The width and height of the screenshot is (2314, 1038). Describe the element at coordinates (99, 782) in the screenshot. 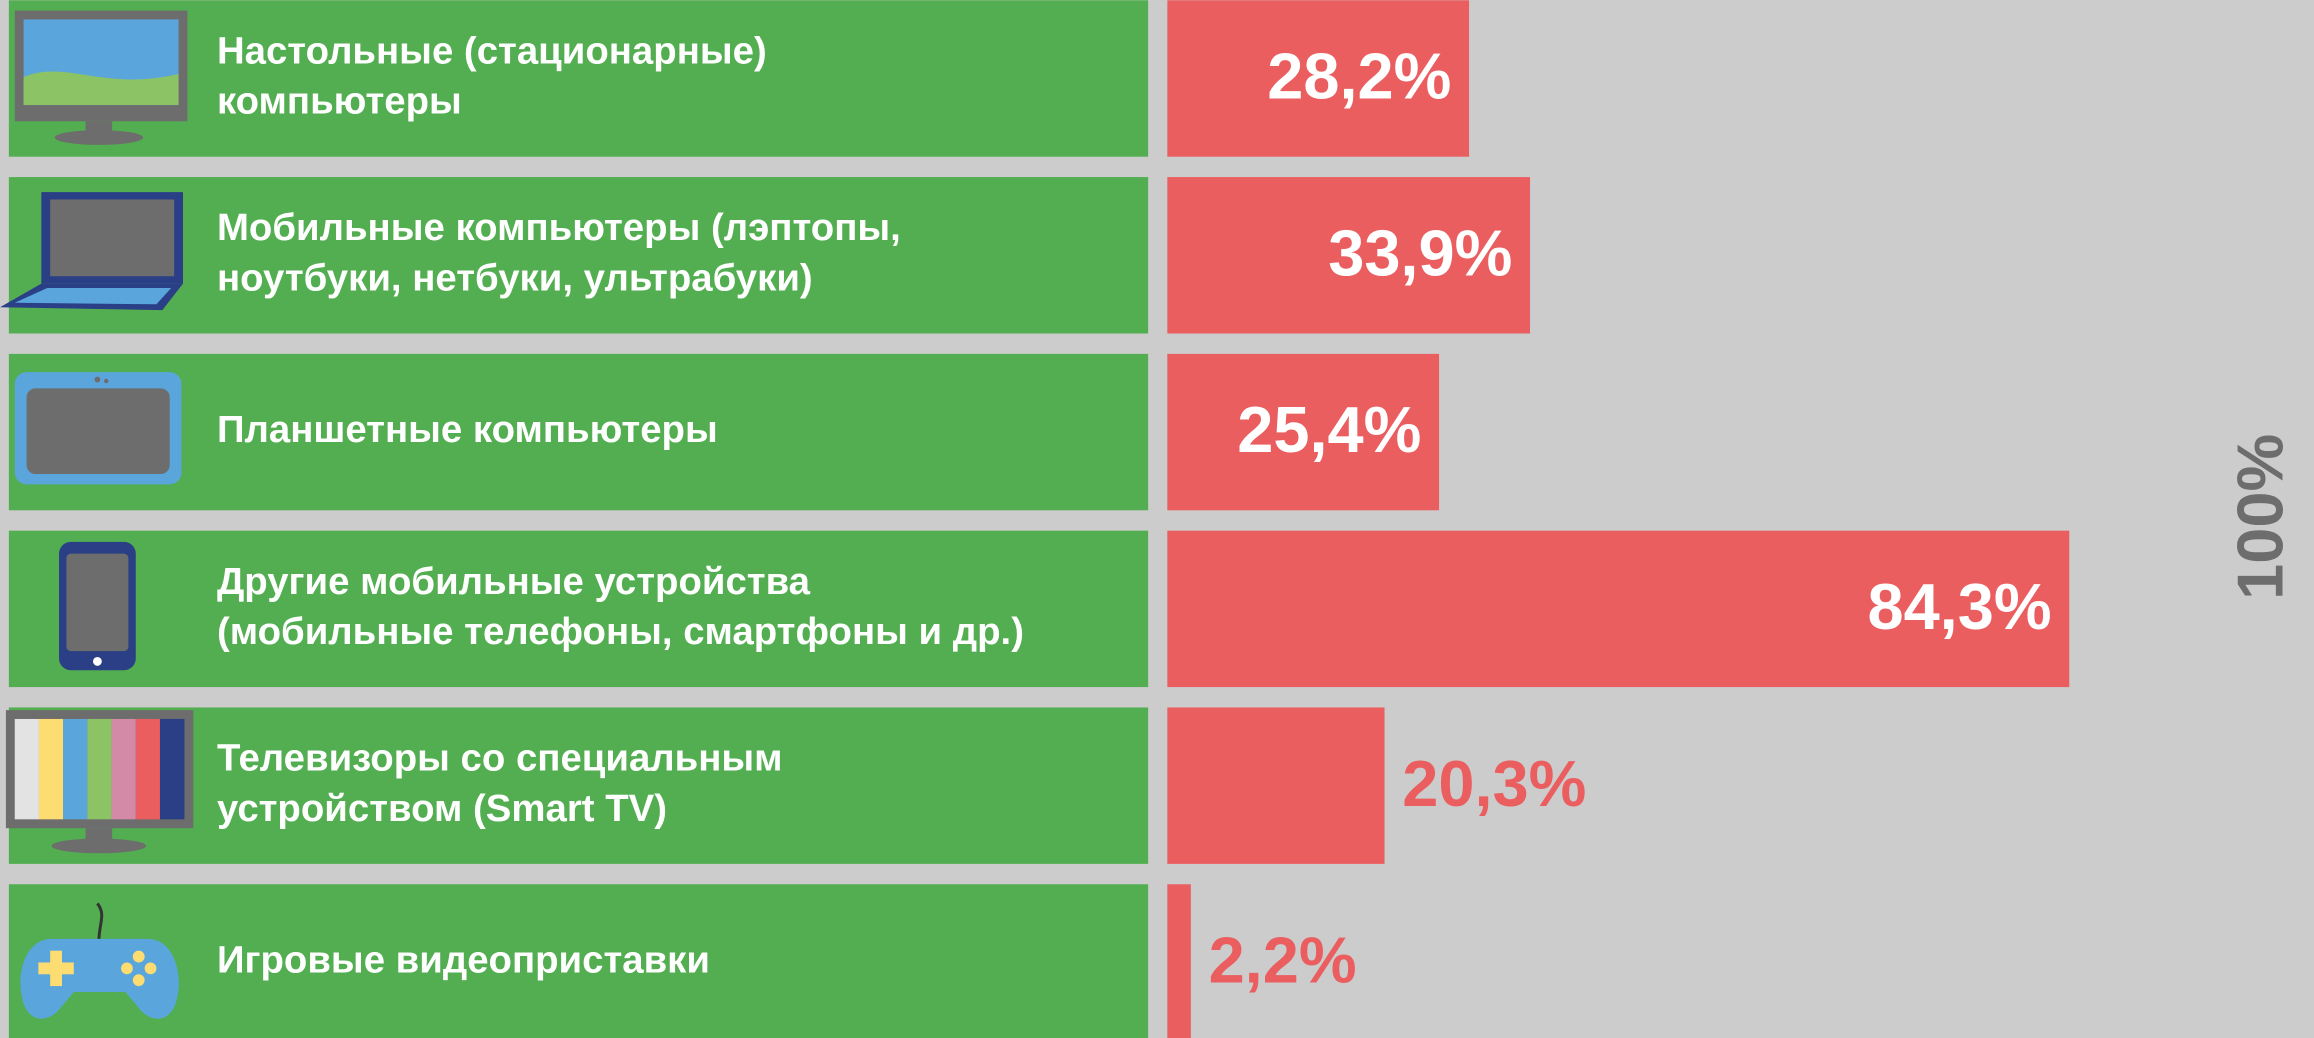

I see `tv-icon` at that location.